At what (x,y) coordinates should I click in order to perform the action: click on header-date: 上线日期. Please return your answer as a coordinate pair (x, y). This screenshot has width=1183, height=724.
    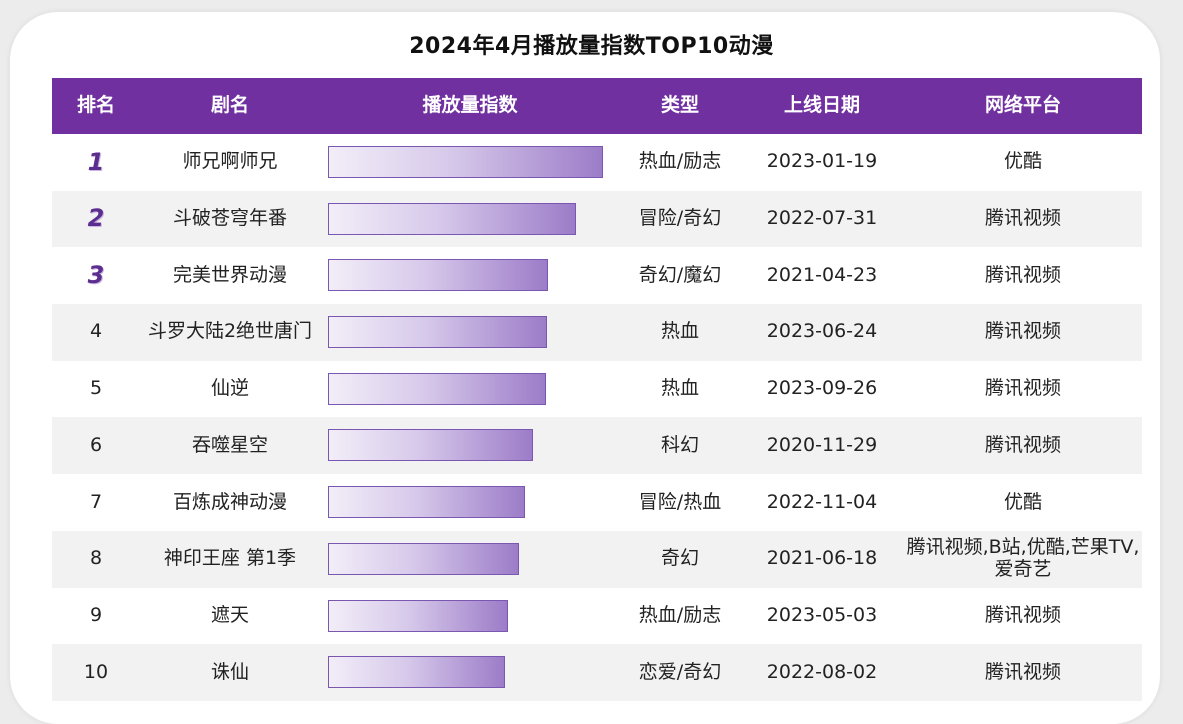
    Looking at the image, I should click on (821, 105).